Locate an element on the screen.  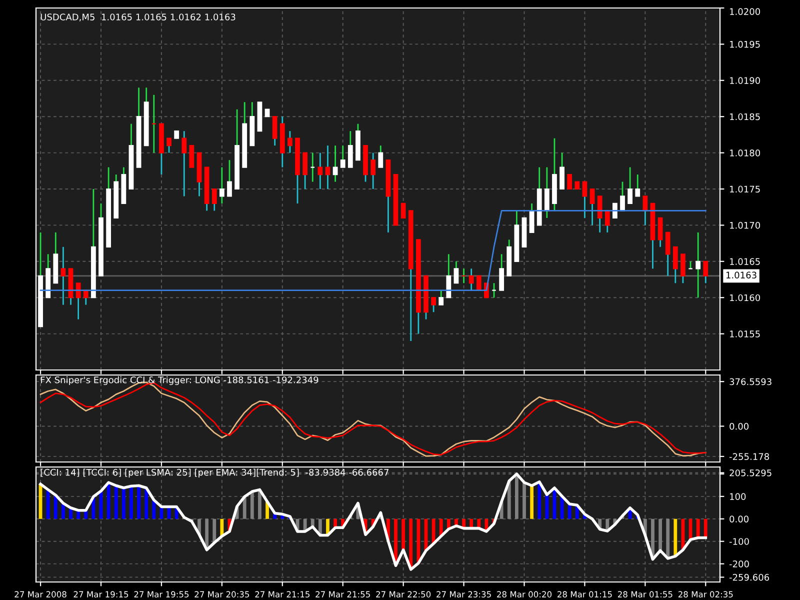
chart-title: [CCI: 14] [TCCI: 6] [per LSMA: 25] [per EMA: 34][Trend: 5] -83.9384 -66.6667 is located at coordinates (214, 473).